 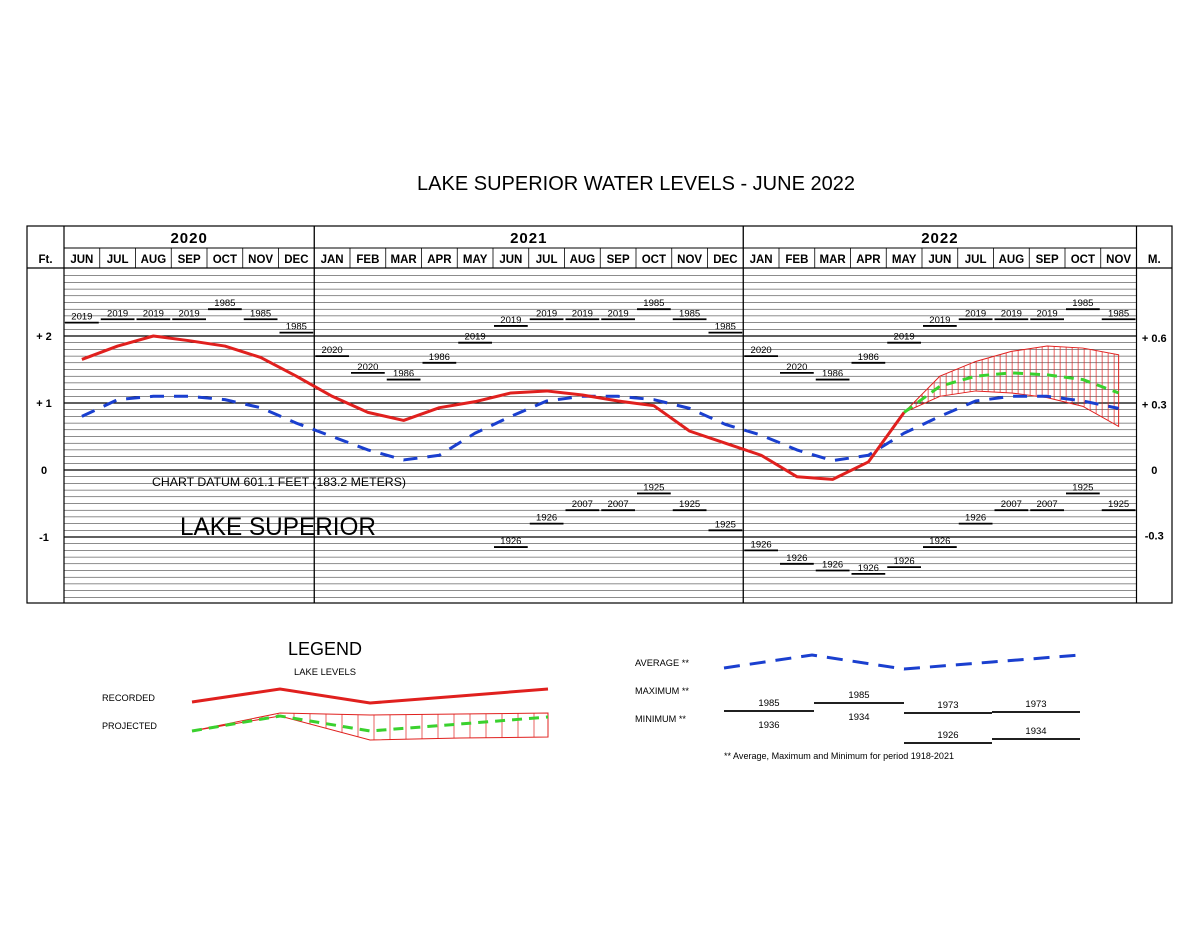 I want to click on average-series-line, so click(x=600, y=428).